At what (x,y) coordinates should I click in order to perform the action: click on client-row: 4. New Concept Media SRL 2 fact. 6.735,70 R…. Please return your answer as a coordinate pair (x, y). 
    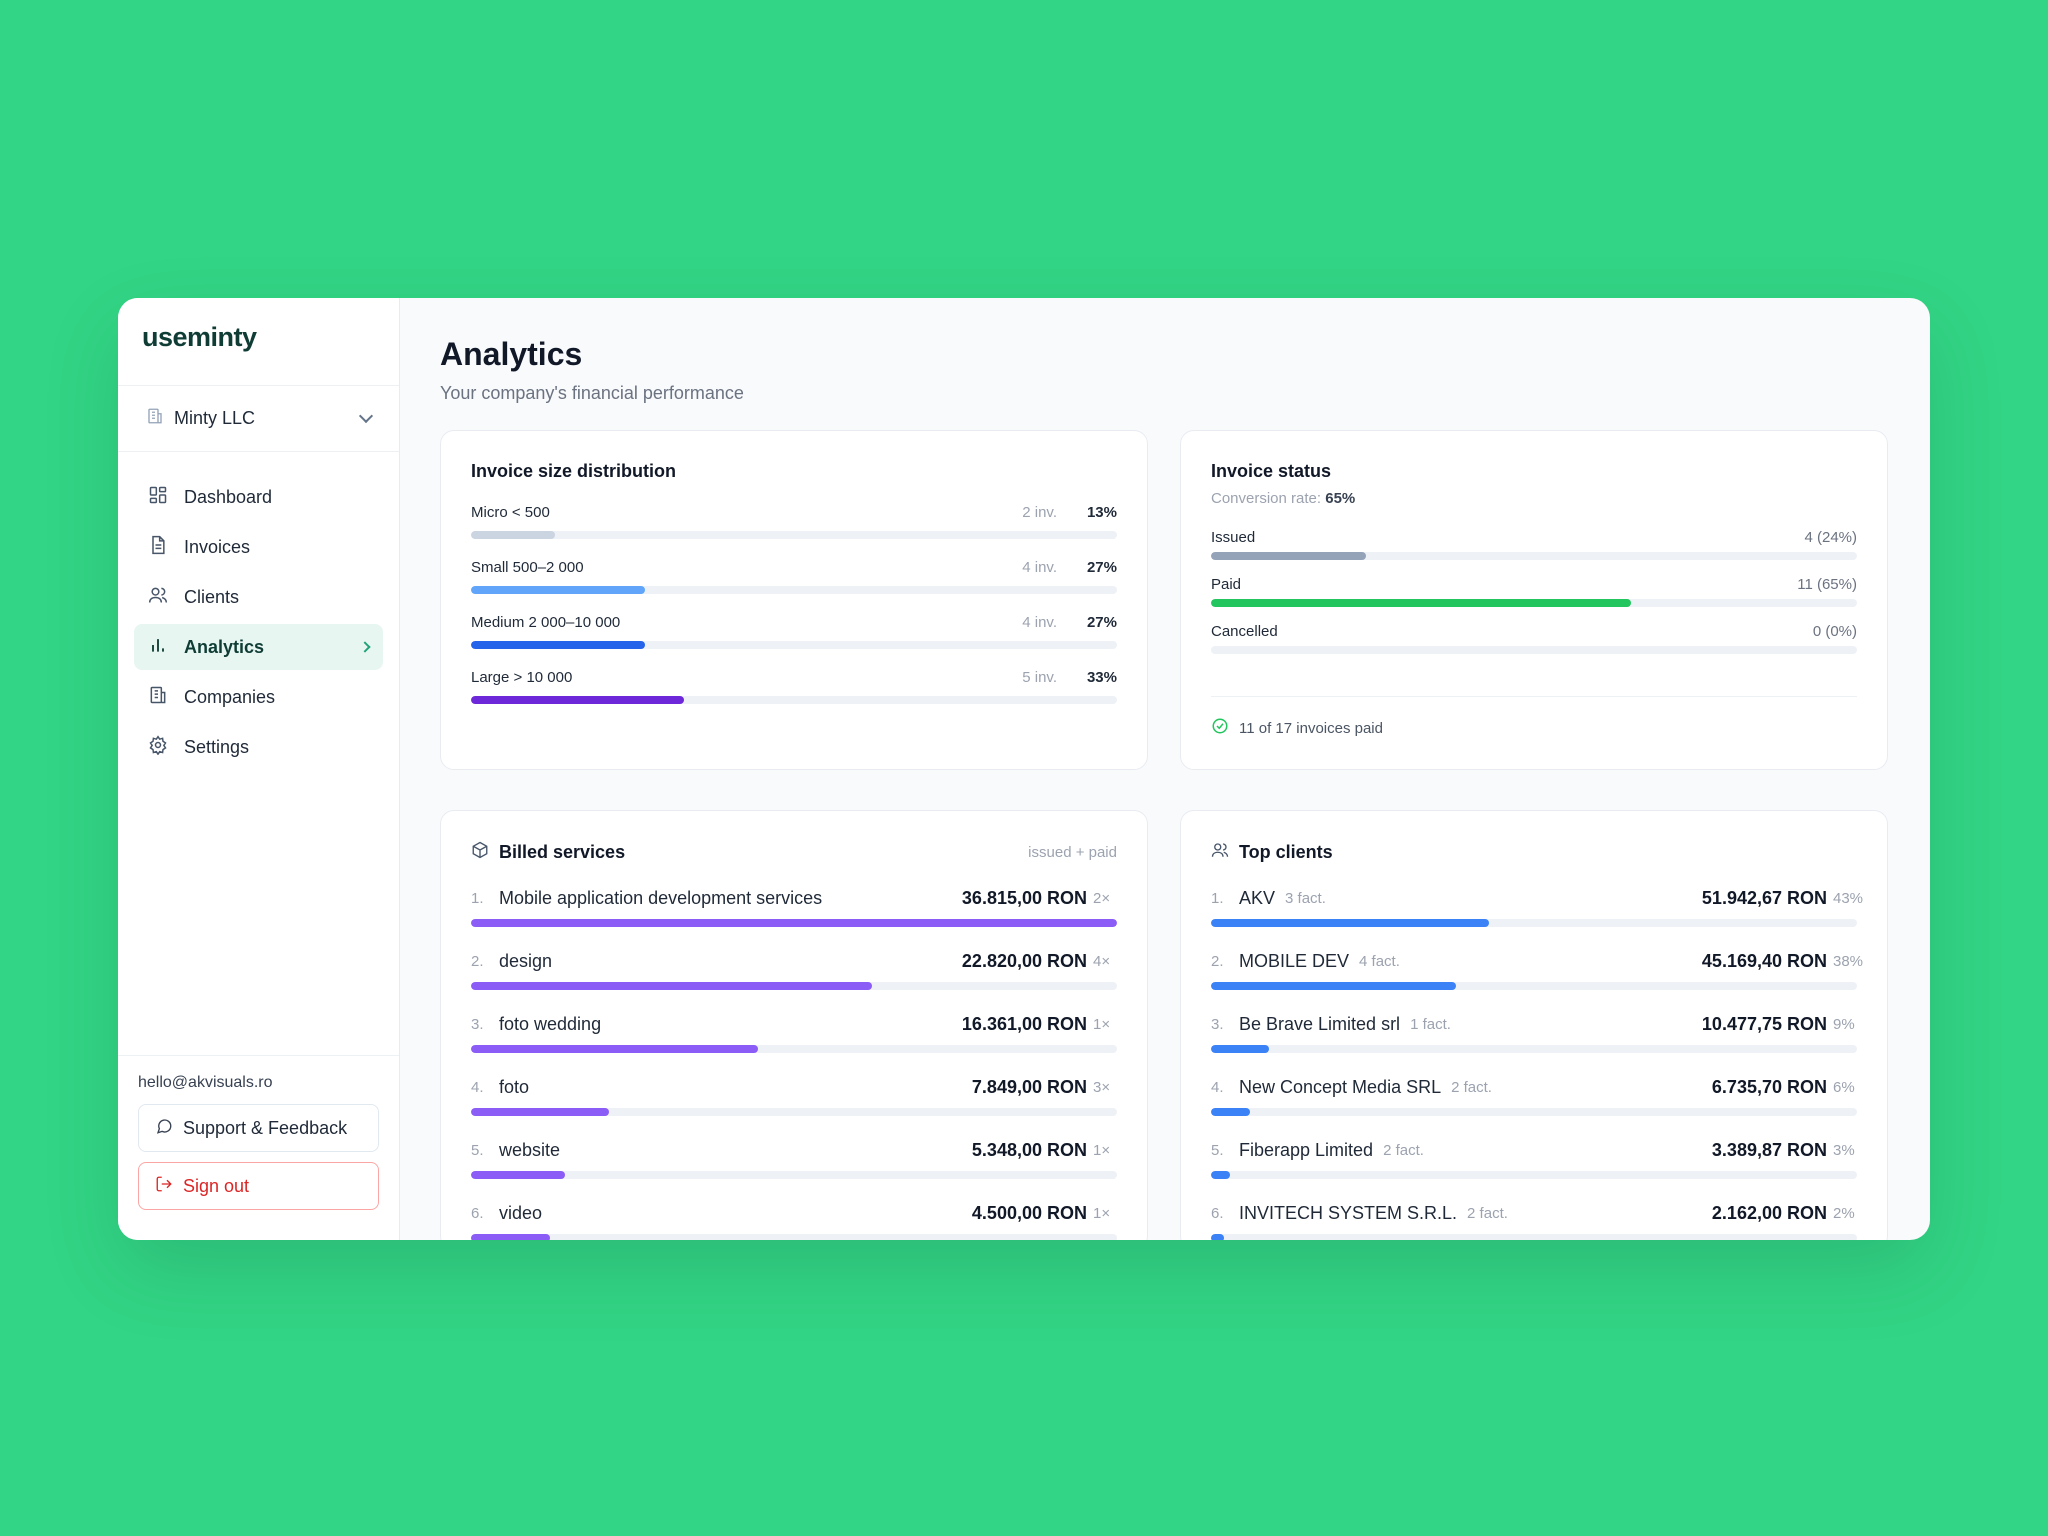
    Looking at the image, I should click on (1534, 1096).